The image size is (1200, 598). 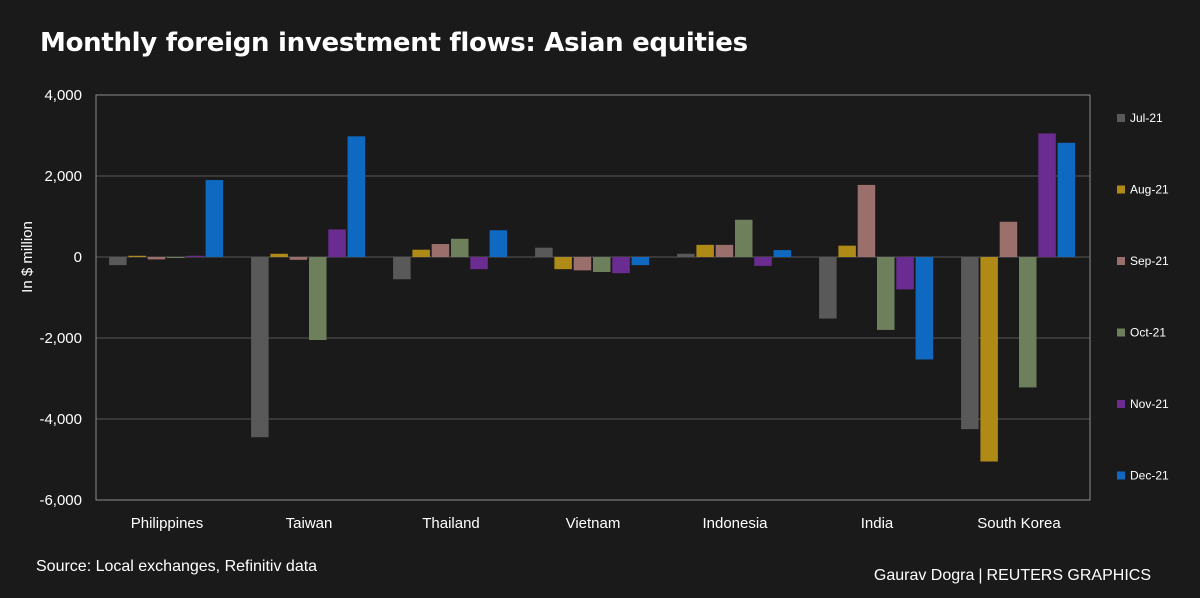 I want to click on y-tick-label: 4,000, so click(x=63, y=95).